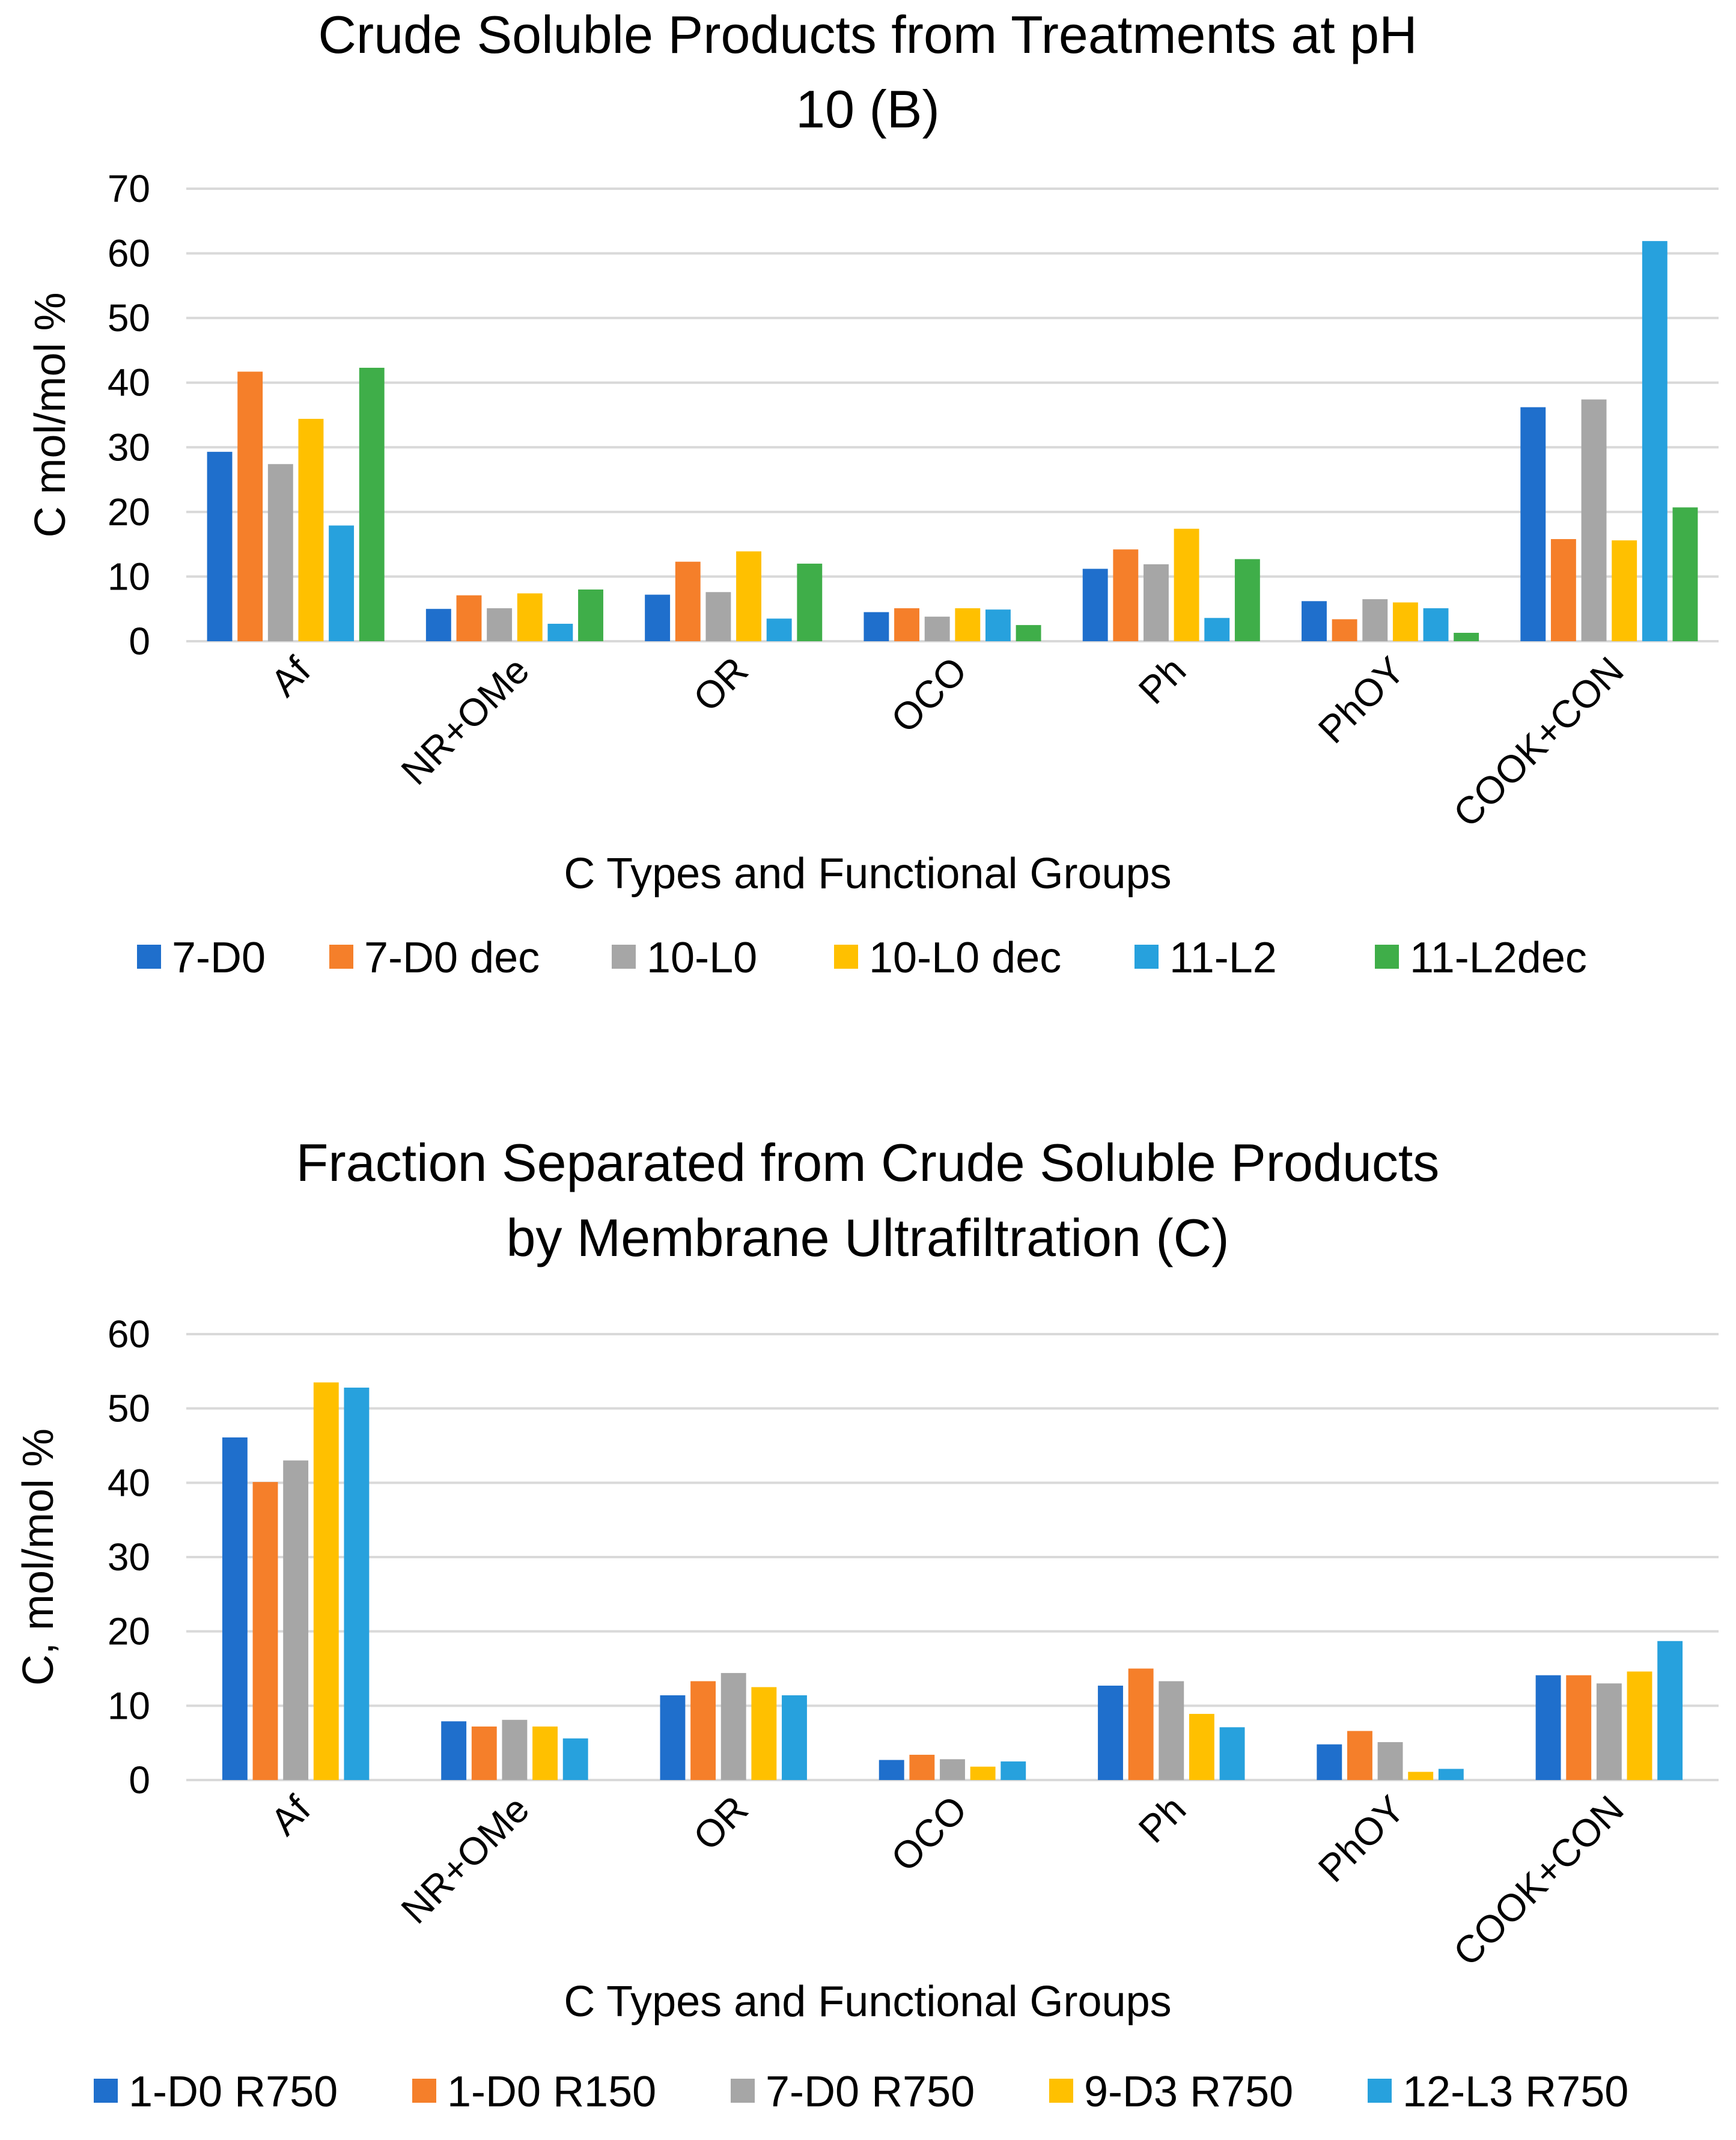  Describe the element at coordinates (1624, 591) in the screenshot. I see `bar-cook-con-s3` at that location.